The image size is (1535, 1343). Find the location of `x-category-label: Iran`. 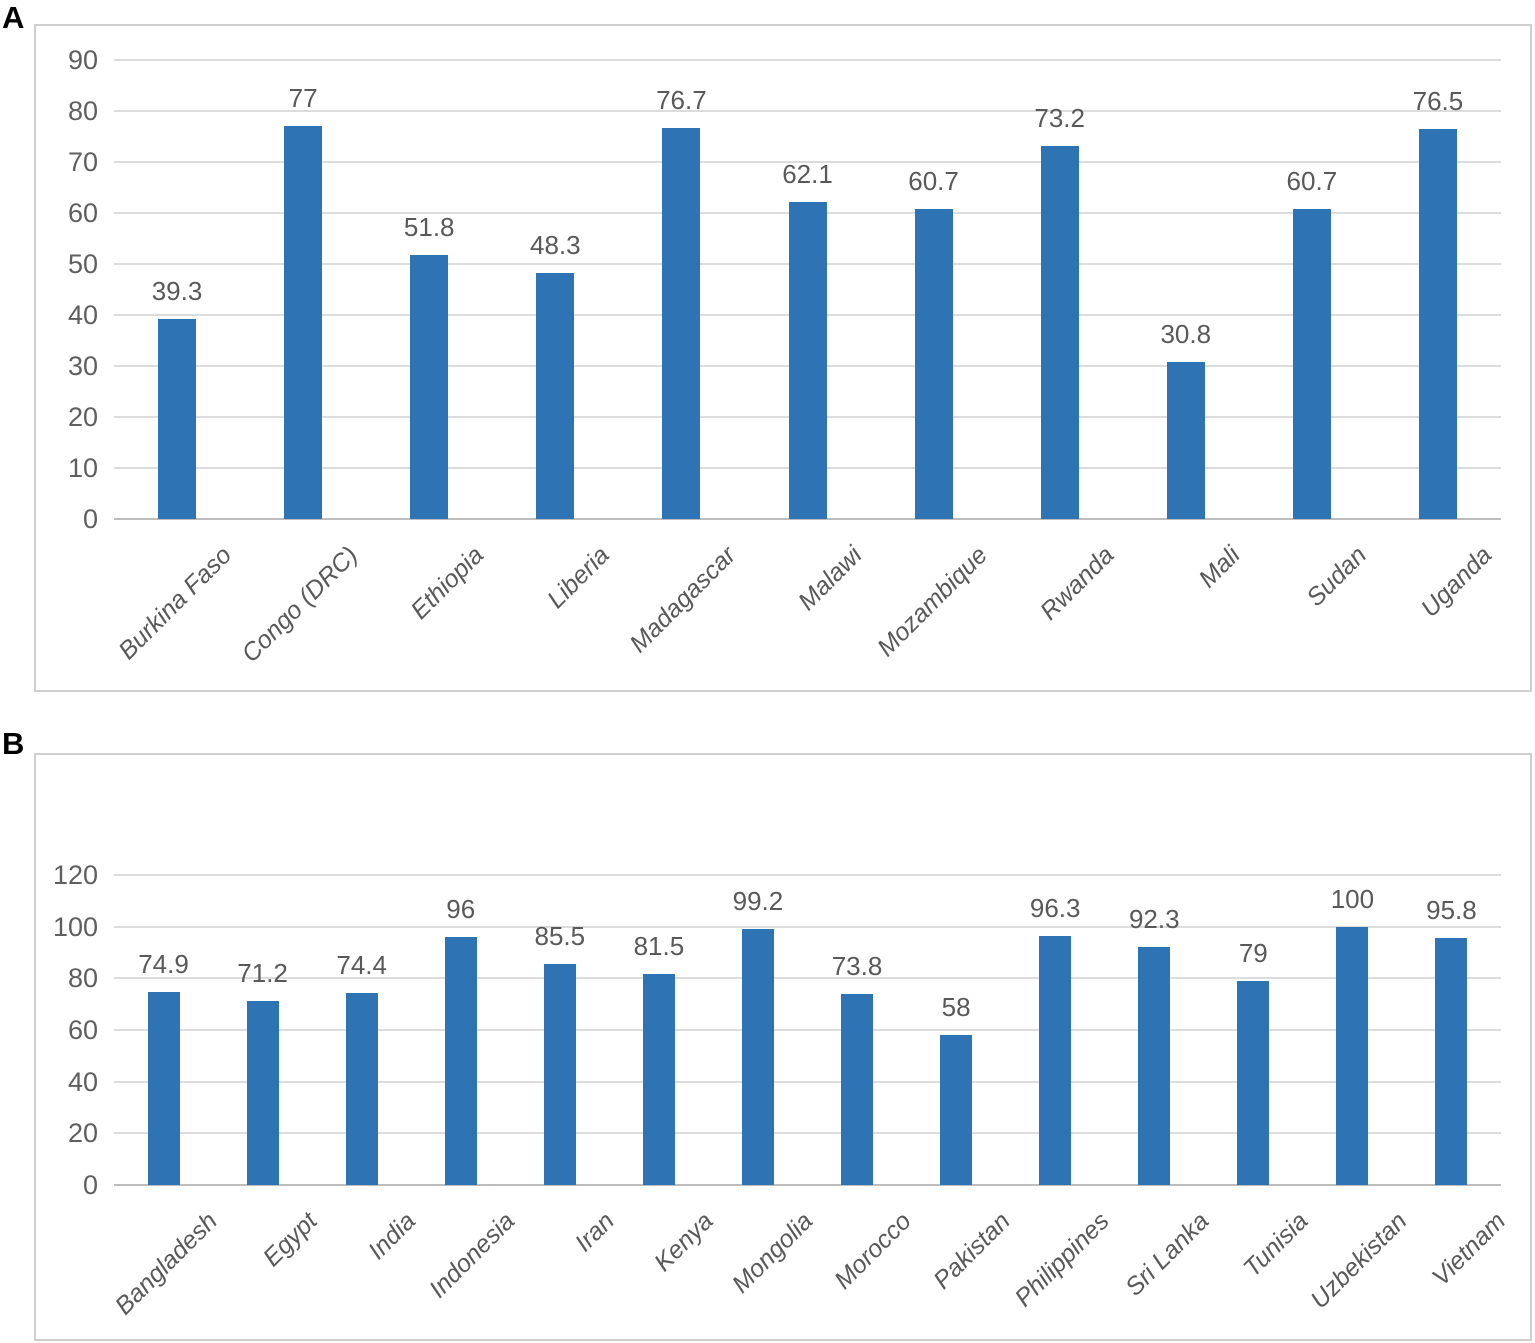

x-category-label: Iran is located at coordinates (594, 1232).